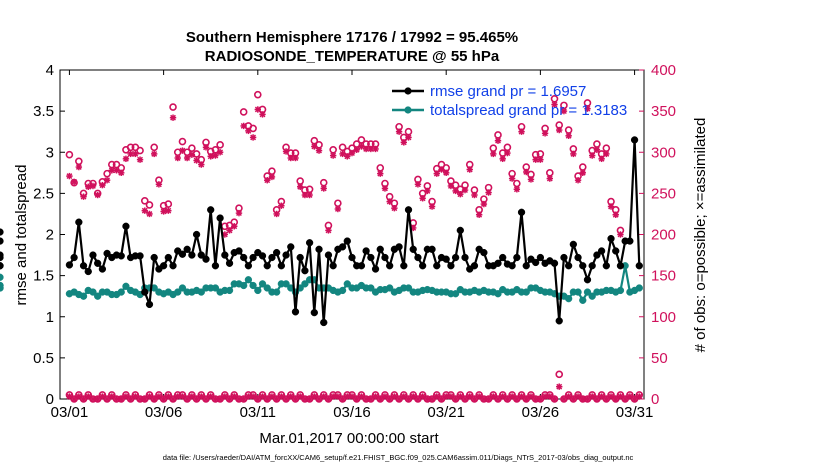  Describe the element at coordinates (408, 91) in the screenshot. I see `legend-rmse-marker` at that location.